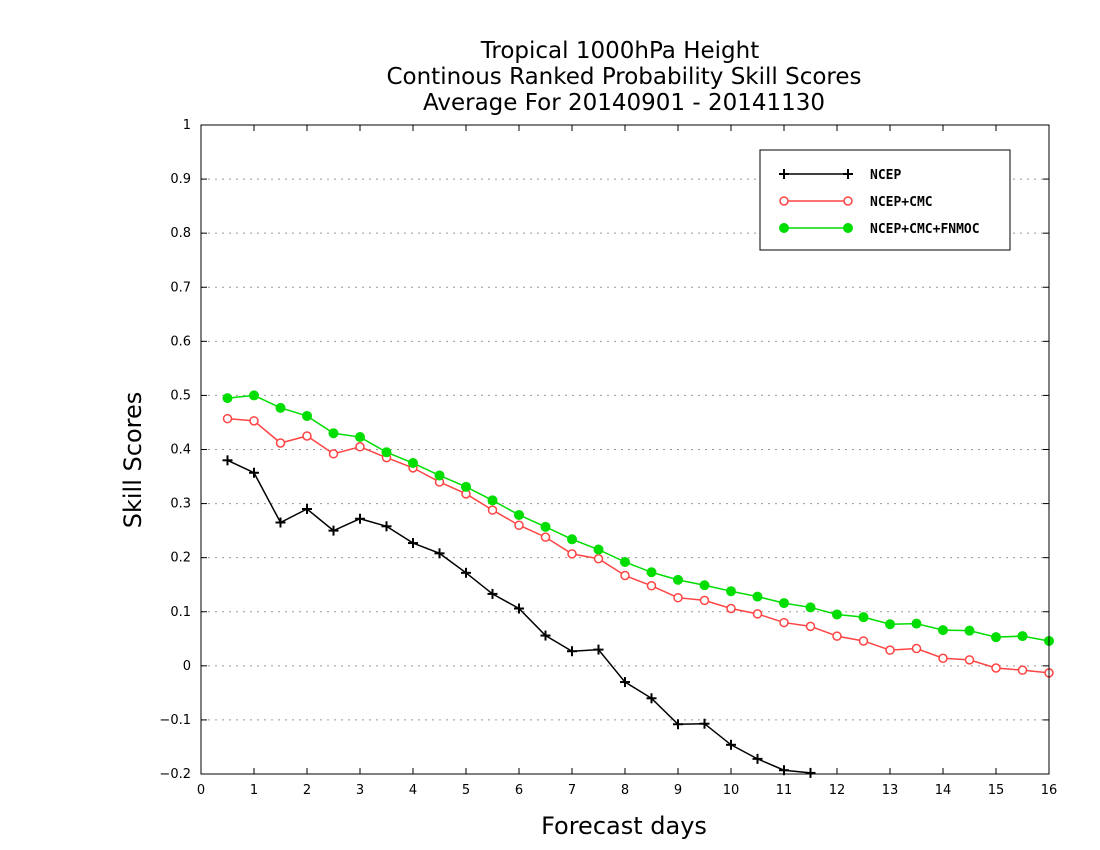 This screenshot has width=1100, height=850. What do you see at coordinates (175, 774) in the screenshot?
I see `y-tick-label: −0.2` at bounding box center [175, 774].